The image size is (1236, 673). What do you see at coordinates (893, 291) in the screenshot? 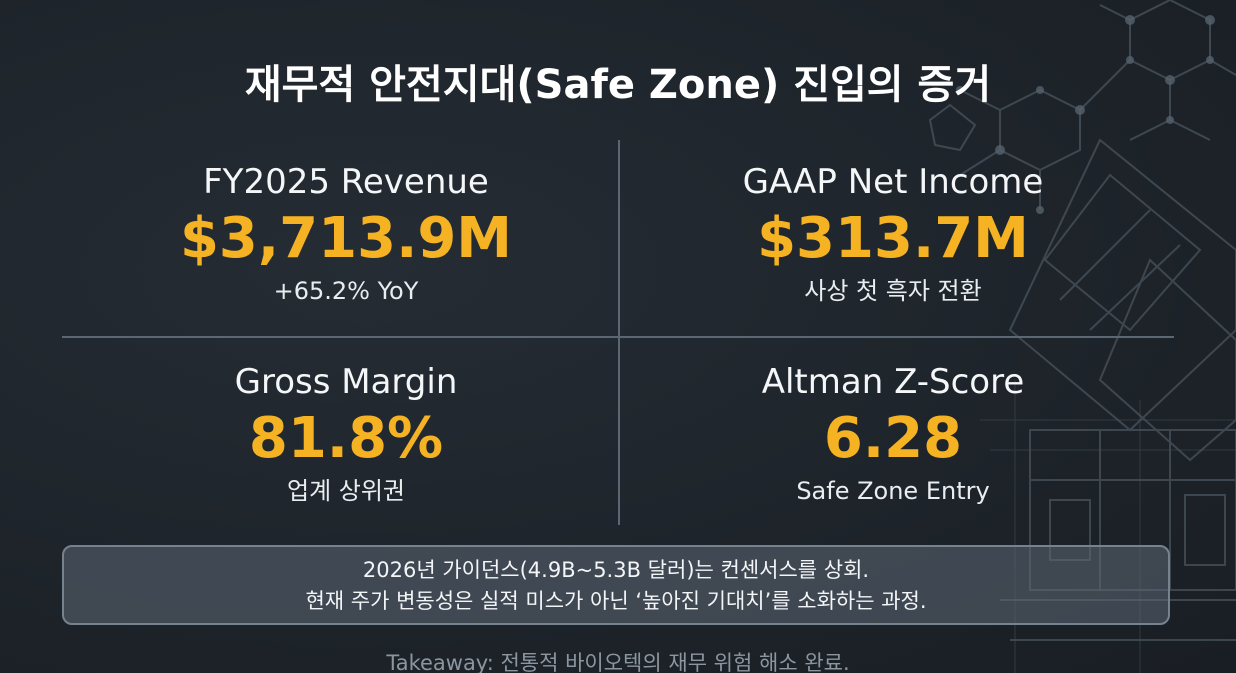
I see `metric-subtext: 사상 첫 흑자 전환` at bounding box center [893, 291].